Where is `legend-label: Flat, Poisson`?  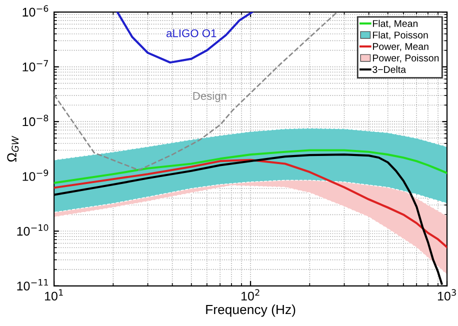 legend-label: Flat, Poisson is located at coordinates (400, 35).